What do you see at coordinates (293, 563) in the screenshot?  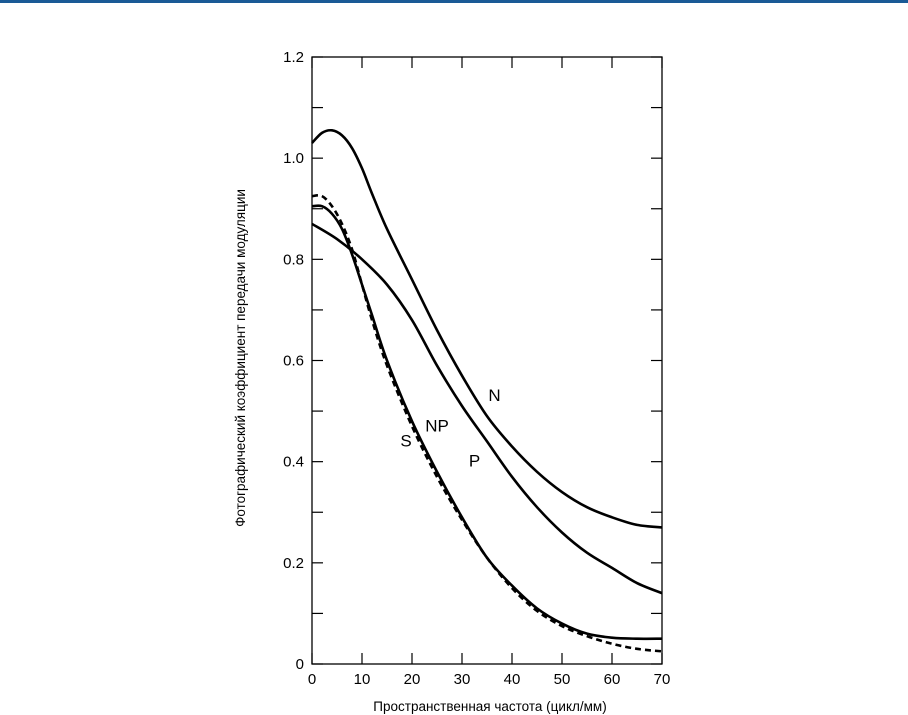 I see `y-tick-label: 0.2` at bounding box center [293, 563].